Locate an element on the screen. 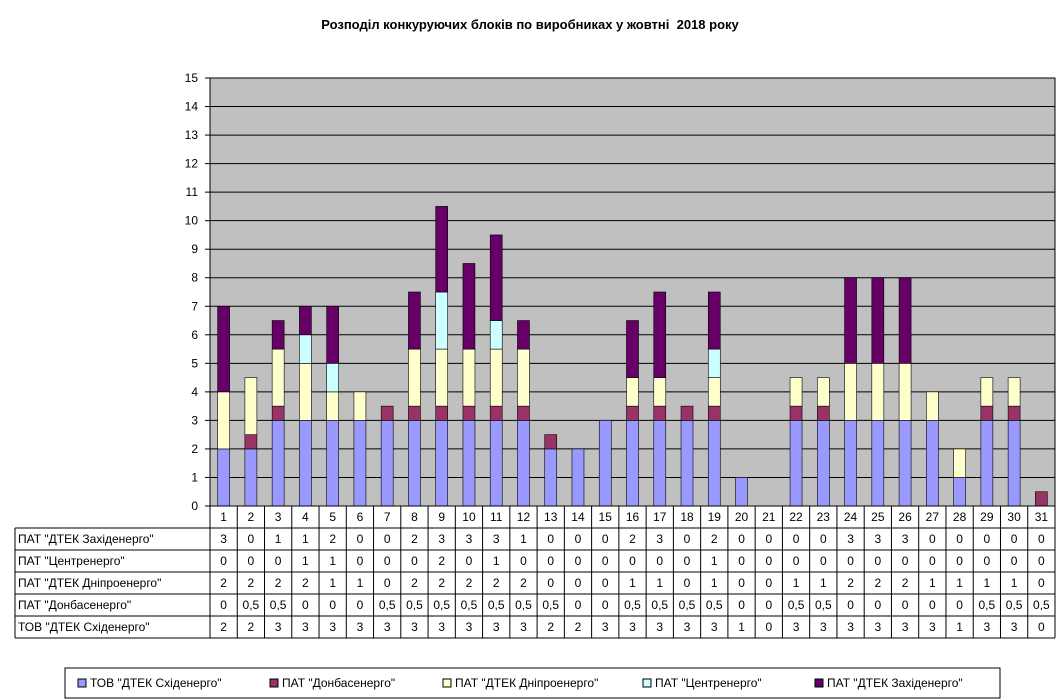 Image resolution: width=1060 pixels, height=699 pixels. table-day-label: 6 is located at coordinates (360, 517).